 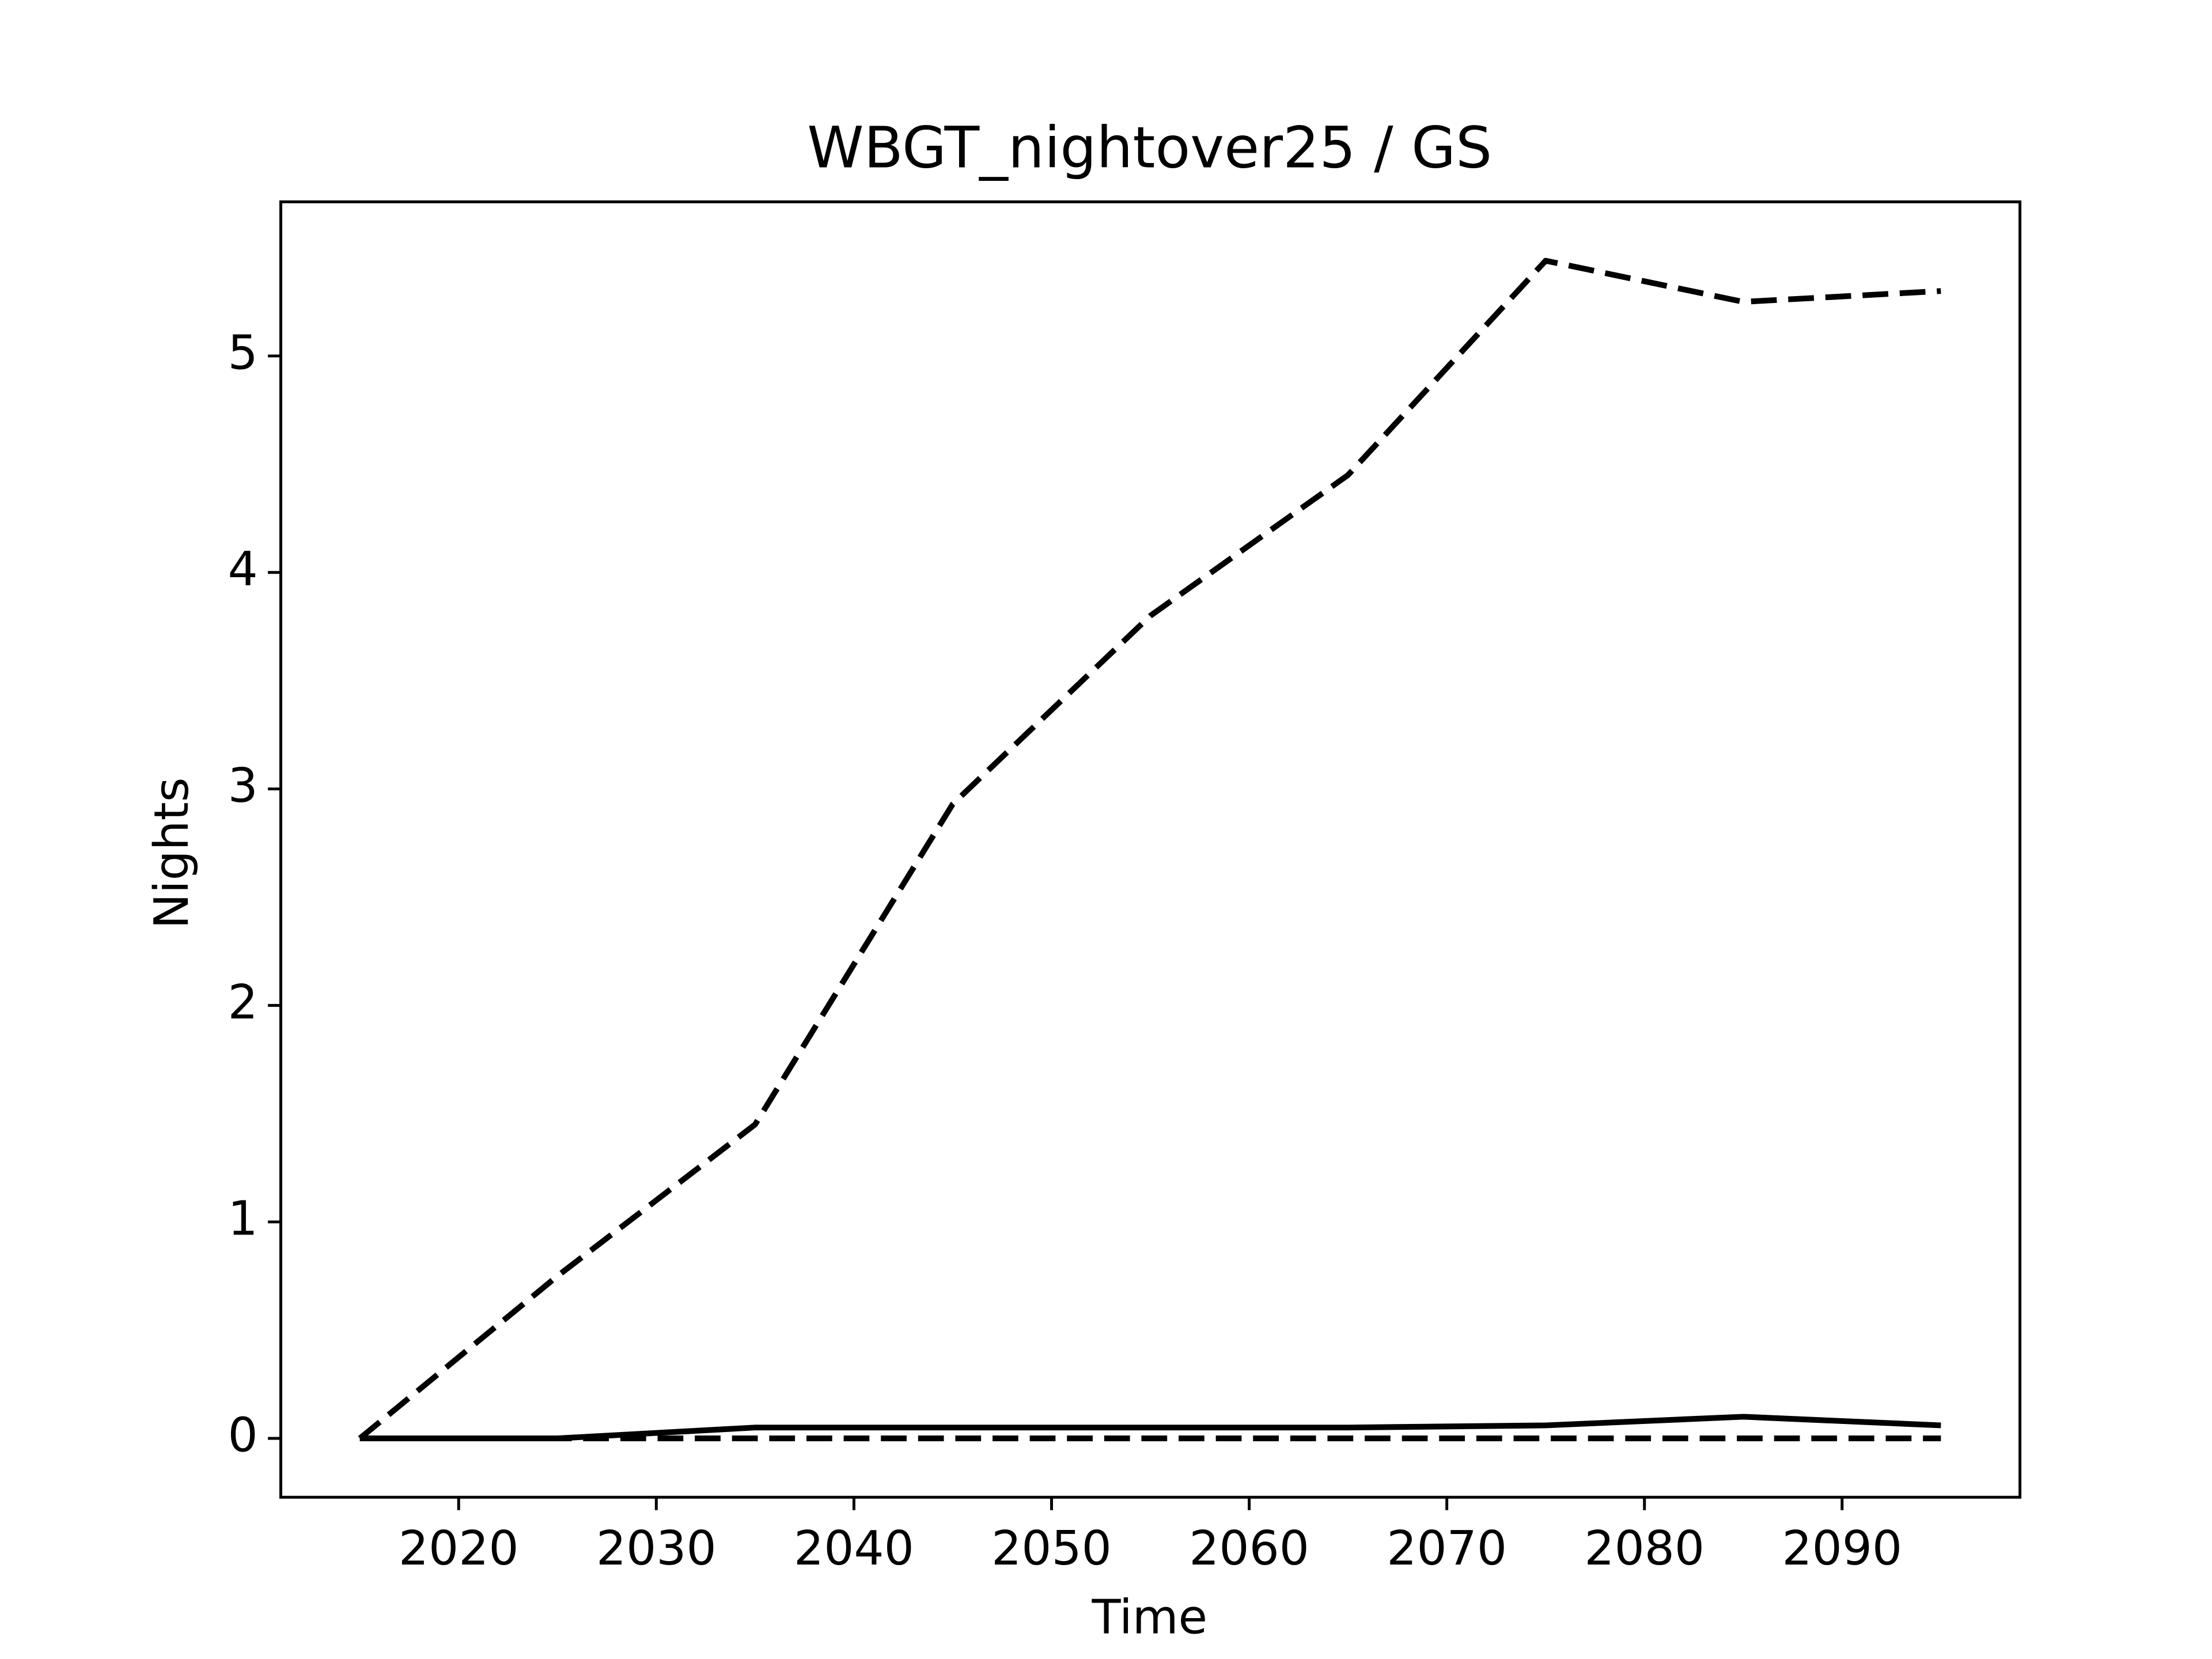 I want to click on y-tick-label: 1, so click(x=243, y=1219).